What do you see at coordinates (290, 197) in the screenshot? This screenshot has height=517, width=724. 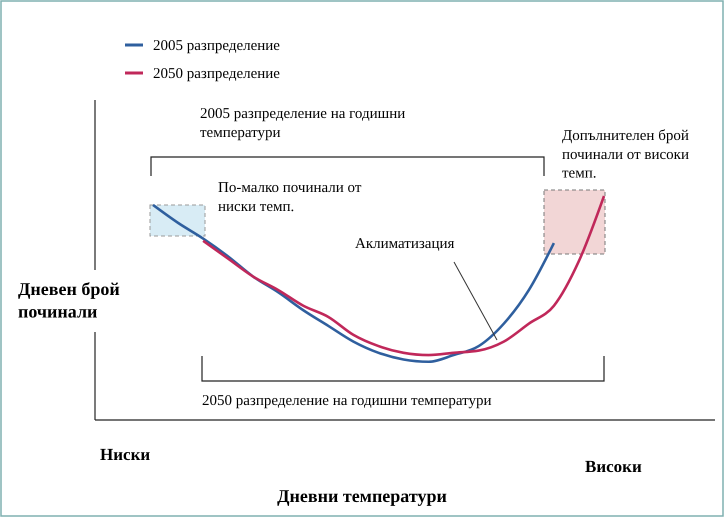 I see `annotation: По-малко починали от ниски темп.` at bounding box center [290, 197].